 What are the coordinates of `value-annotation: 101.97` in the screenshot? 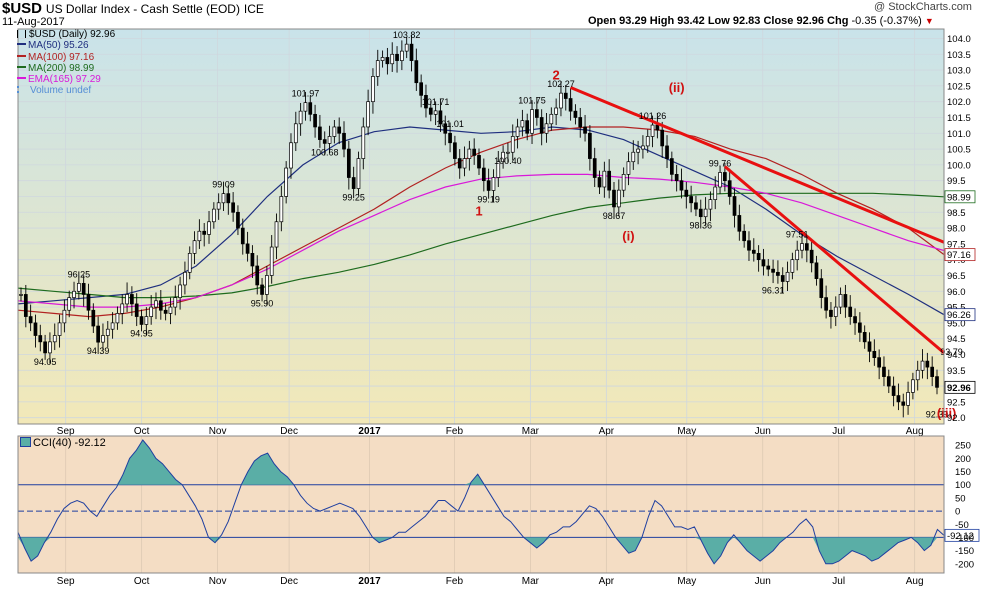 It's located at (306, 94).